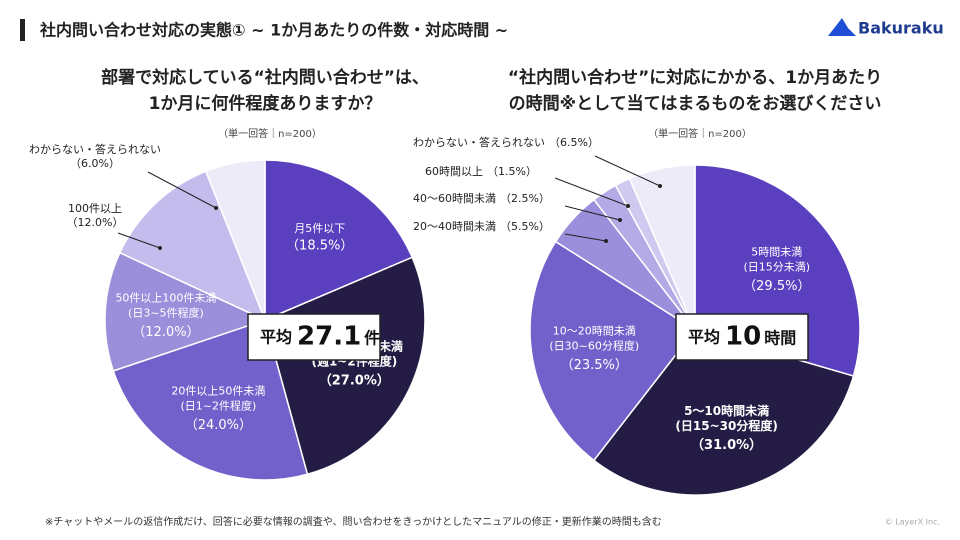 The width and height of the screenshot is (960, 540). I want to click on slice-value: （29.5%）, so click(776, 286).